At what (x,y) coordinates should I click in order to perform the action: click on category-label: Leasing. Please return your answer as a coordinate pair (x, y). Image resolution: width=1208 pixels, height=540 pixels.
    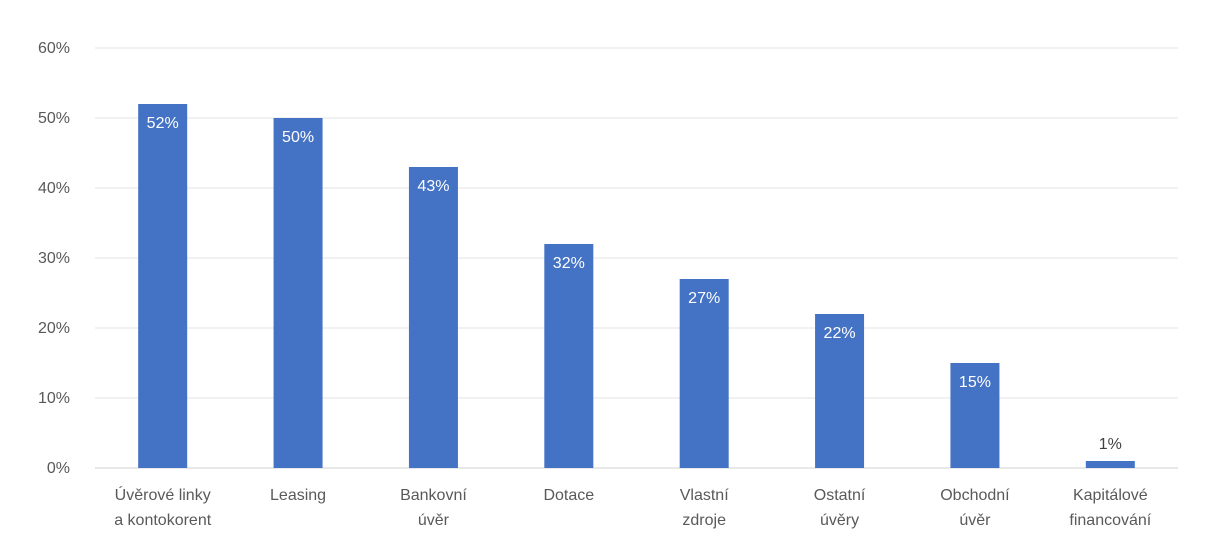
    Looking at the image, I should click on (298, 495).